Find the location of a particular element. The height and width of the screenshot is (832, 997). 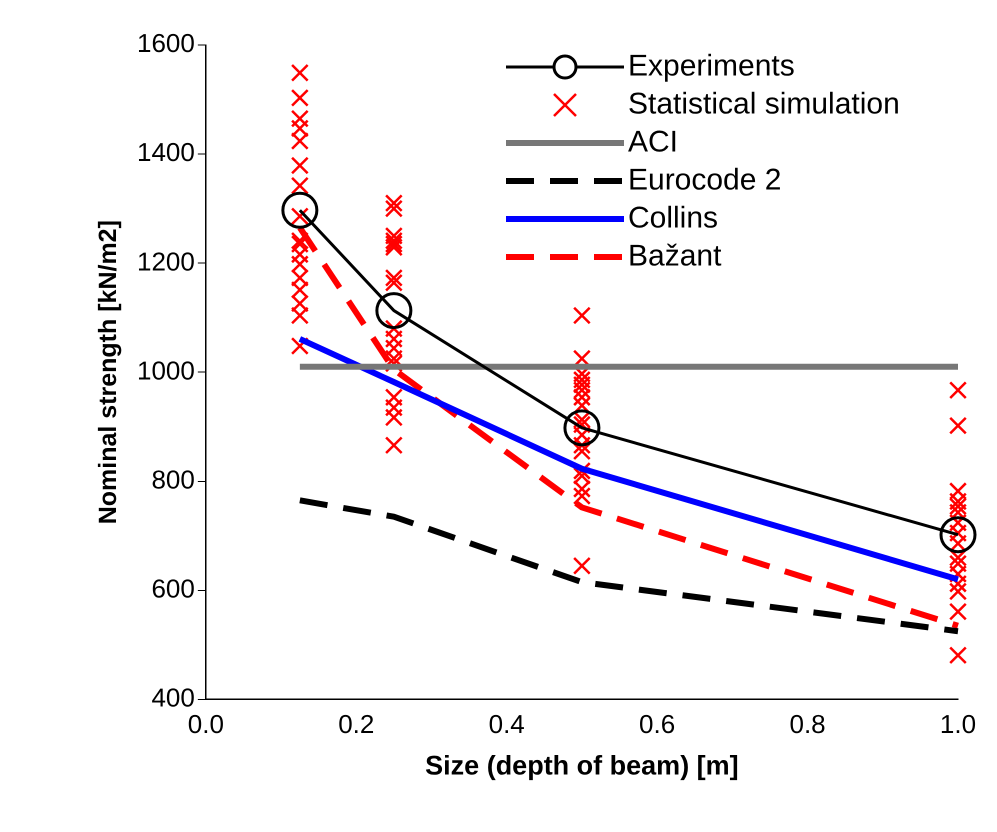

y-tick-label: 1000 is located at coordinates (165, 370).